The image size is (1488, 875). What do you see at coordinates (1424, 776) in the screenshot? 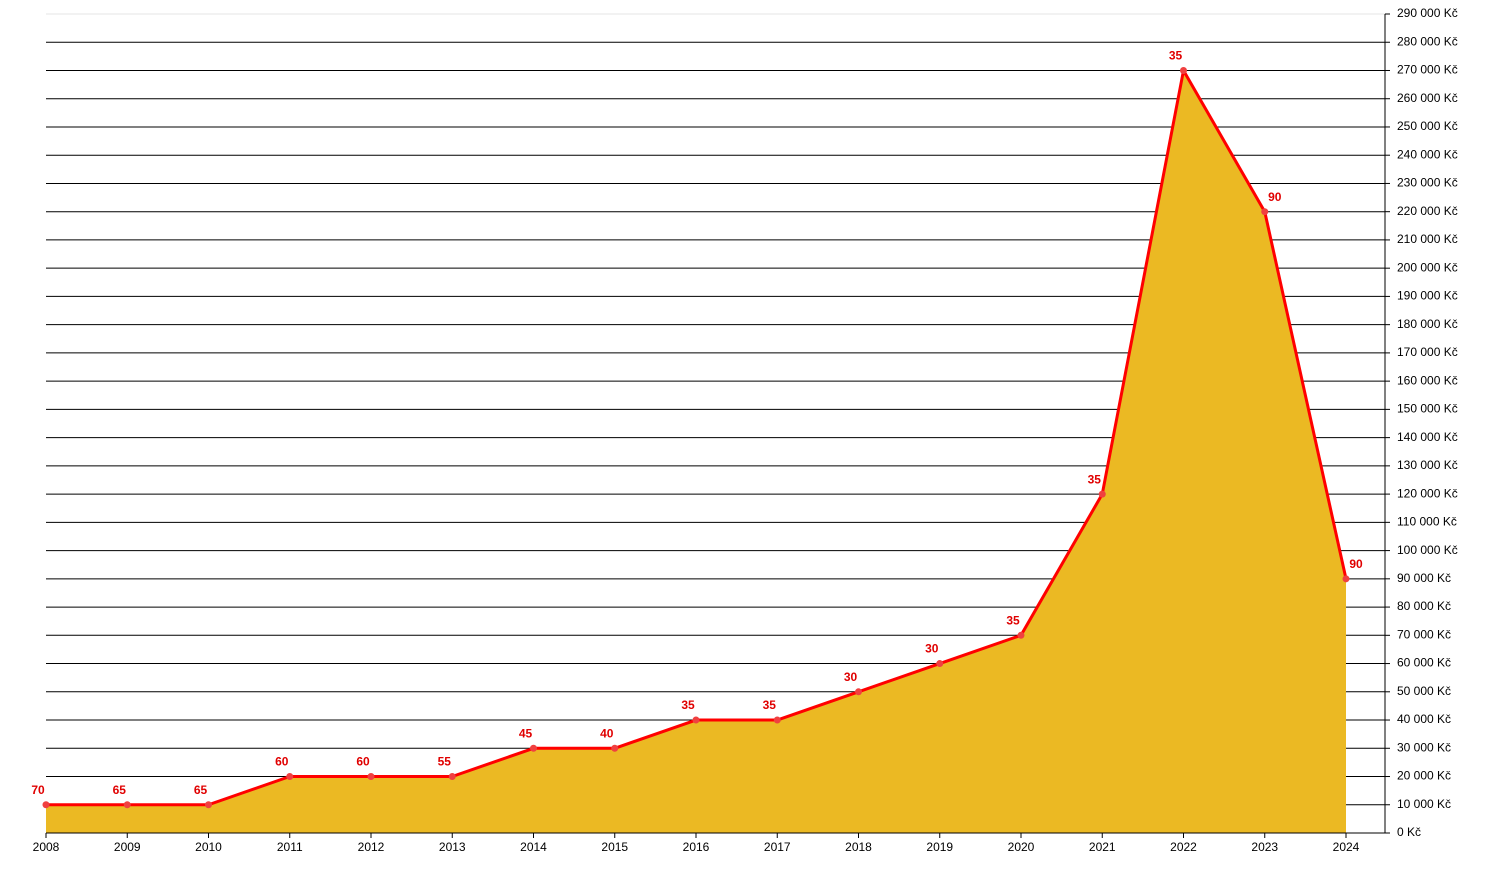
I see `y-tick-label: 20 000 Kč` at bounding box center [1424, 776].